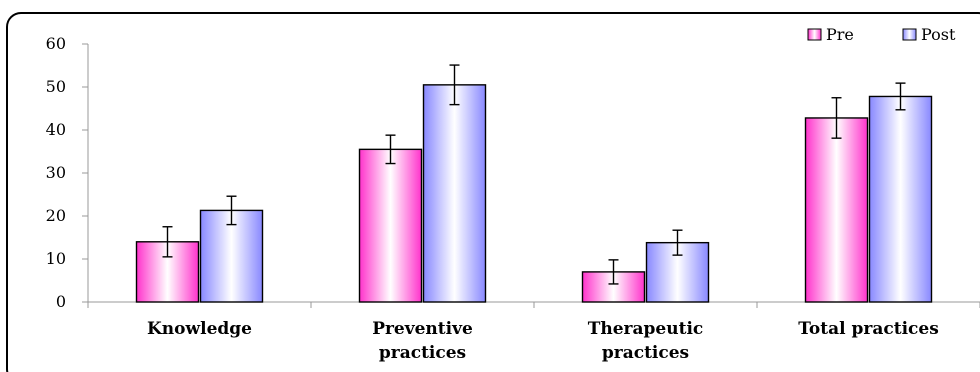 The height and width of the screenshot is (372, 980). Describe the element at coordinates (868, 329) in the screenshot. I see `category-label: Total practices` at that location.